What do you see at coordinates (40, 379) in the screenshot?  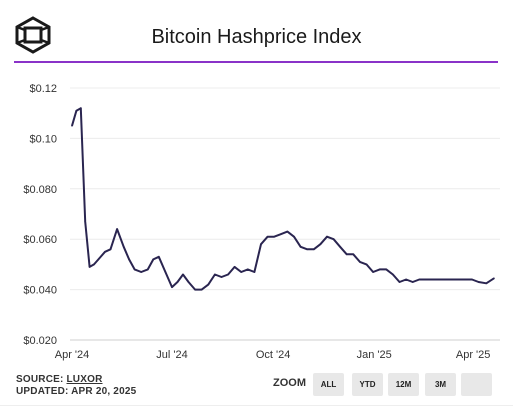 I see `source-label: SOURCE:` at bounding box center [40, 379].